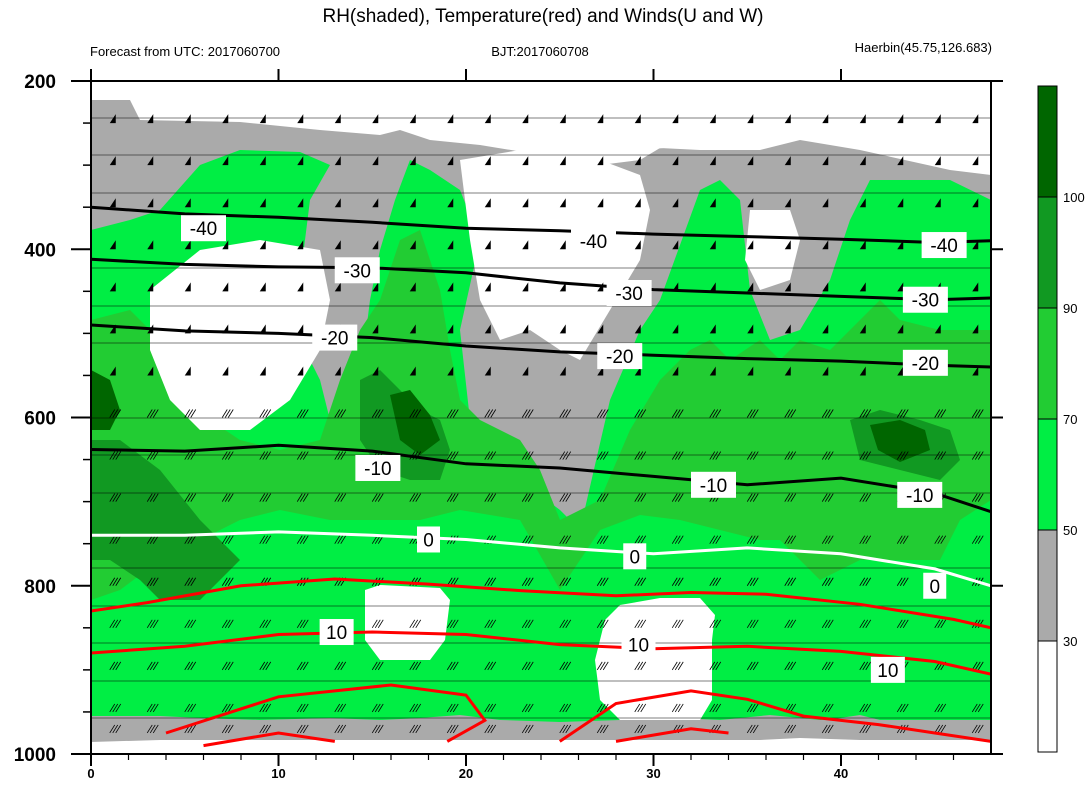  What do you see at coordinates (1047, 363) in the screenshot?
I see `colorbar-segment` at bounding box center [1047, 363].